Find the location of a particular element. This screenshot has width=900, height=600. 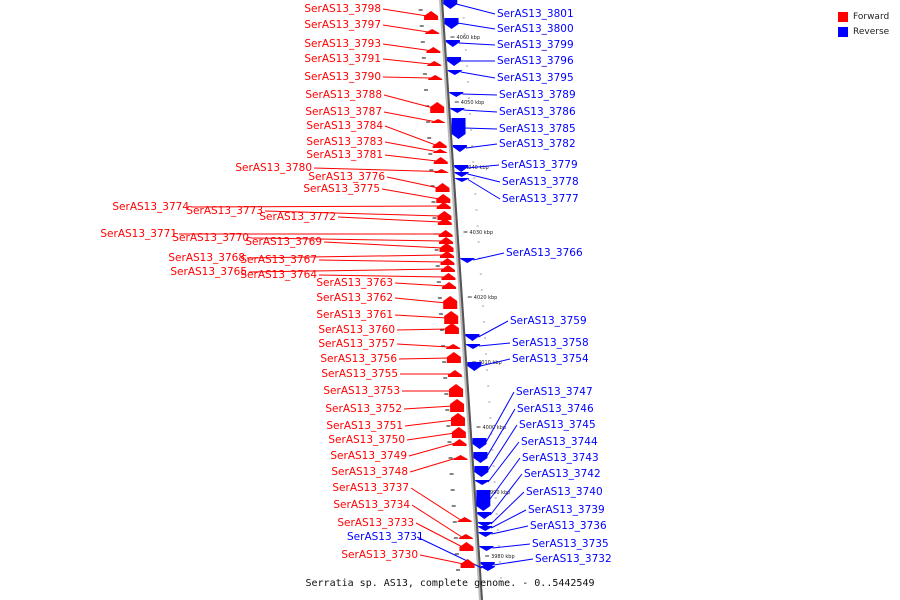

gene-features is located at coordinates (459, 285).